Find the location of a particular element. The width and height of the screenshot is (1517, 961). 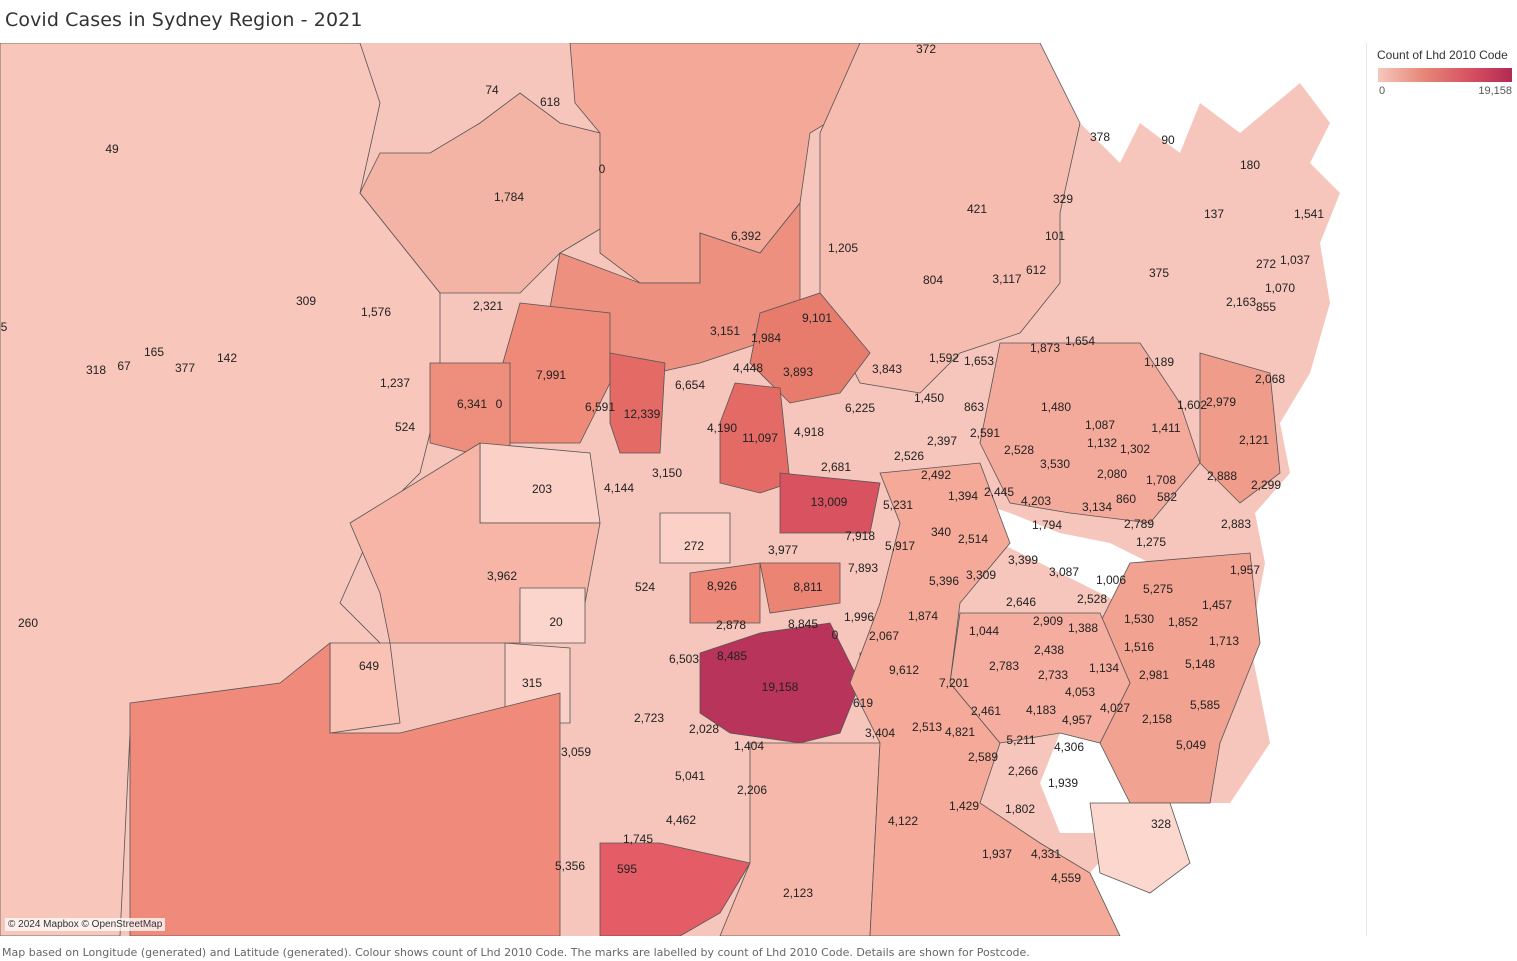

region-label: 619 is located at coordinates (863, 703).